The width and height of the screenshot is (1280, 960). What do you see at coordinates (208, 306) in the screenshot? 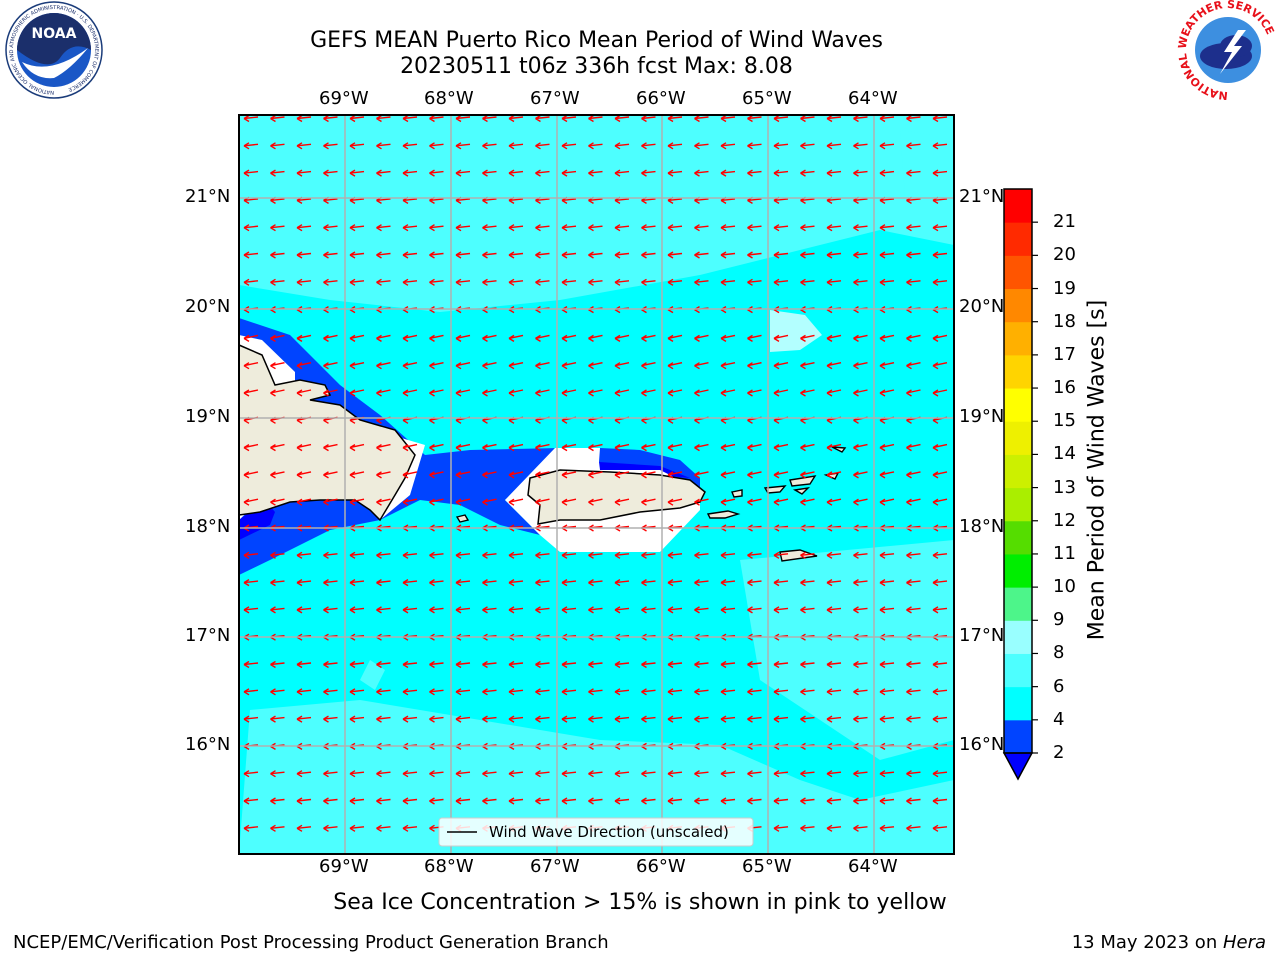
I see `lat-label-left: 20°N` at bounding box center [208, 306].